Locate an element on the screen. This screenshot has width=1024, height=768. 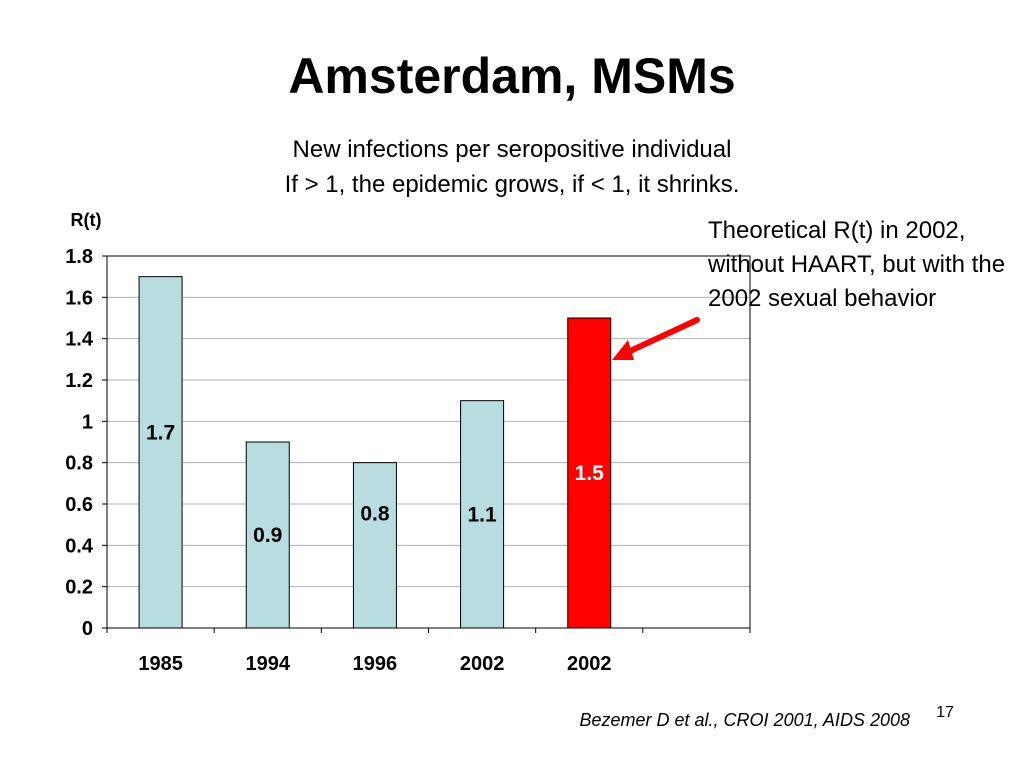
annotation-arrow is located at coordinates (656, 338).